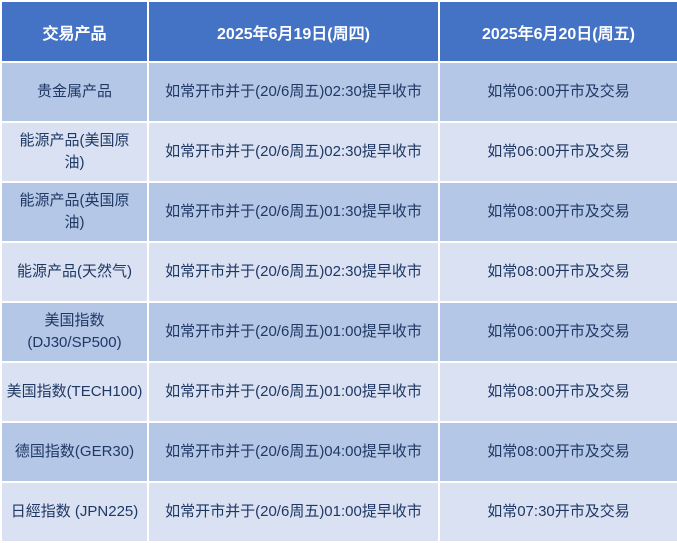  I want to click on header-date-june20: 2025年6月20日(周五), so click(557, 31).